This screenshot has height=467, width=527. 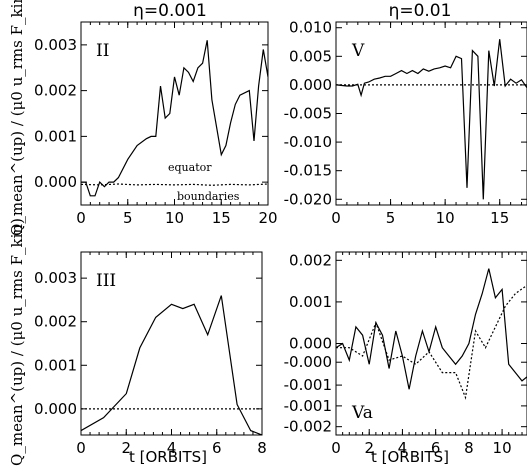 I want to click on y-tick-label: -0.000, so click(x=308, y=362).